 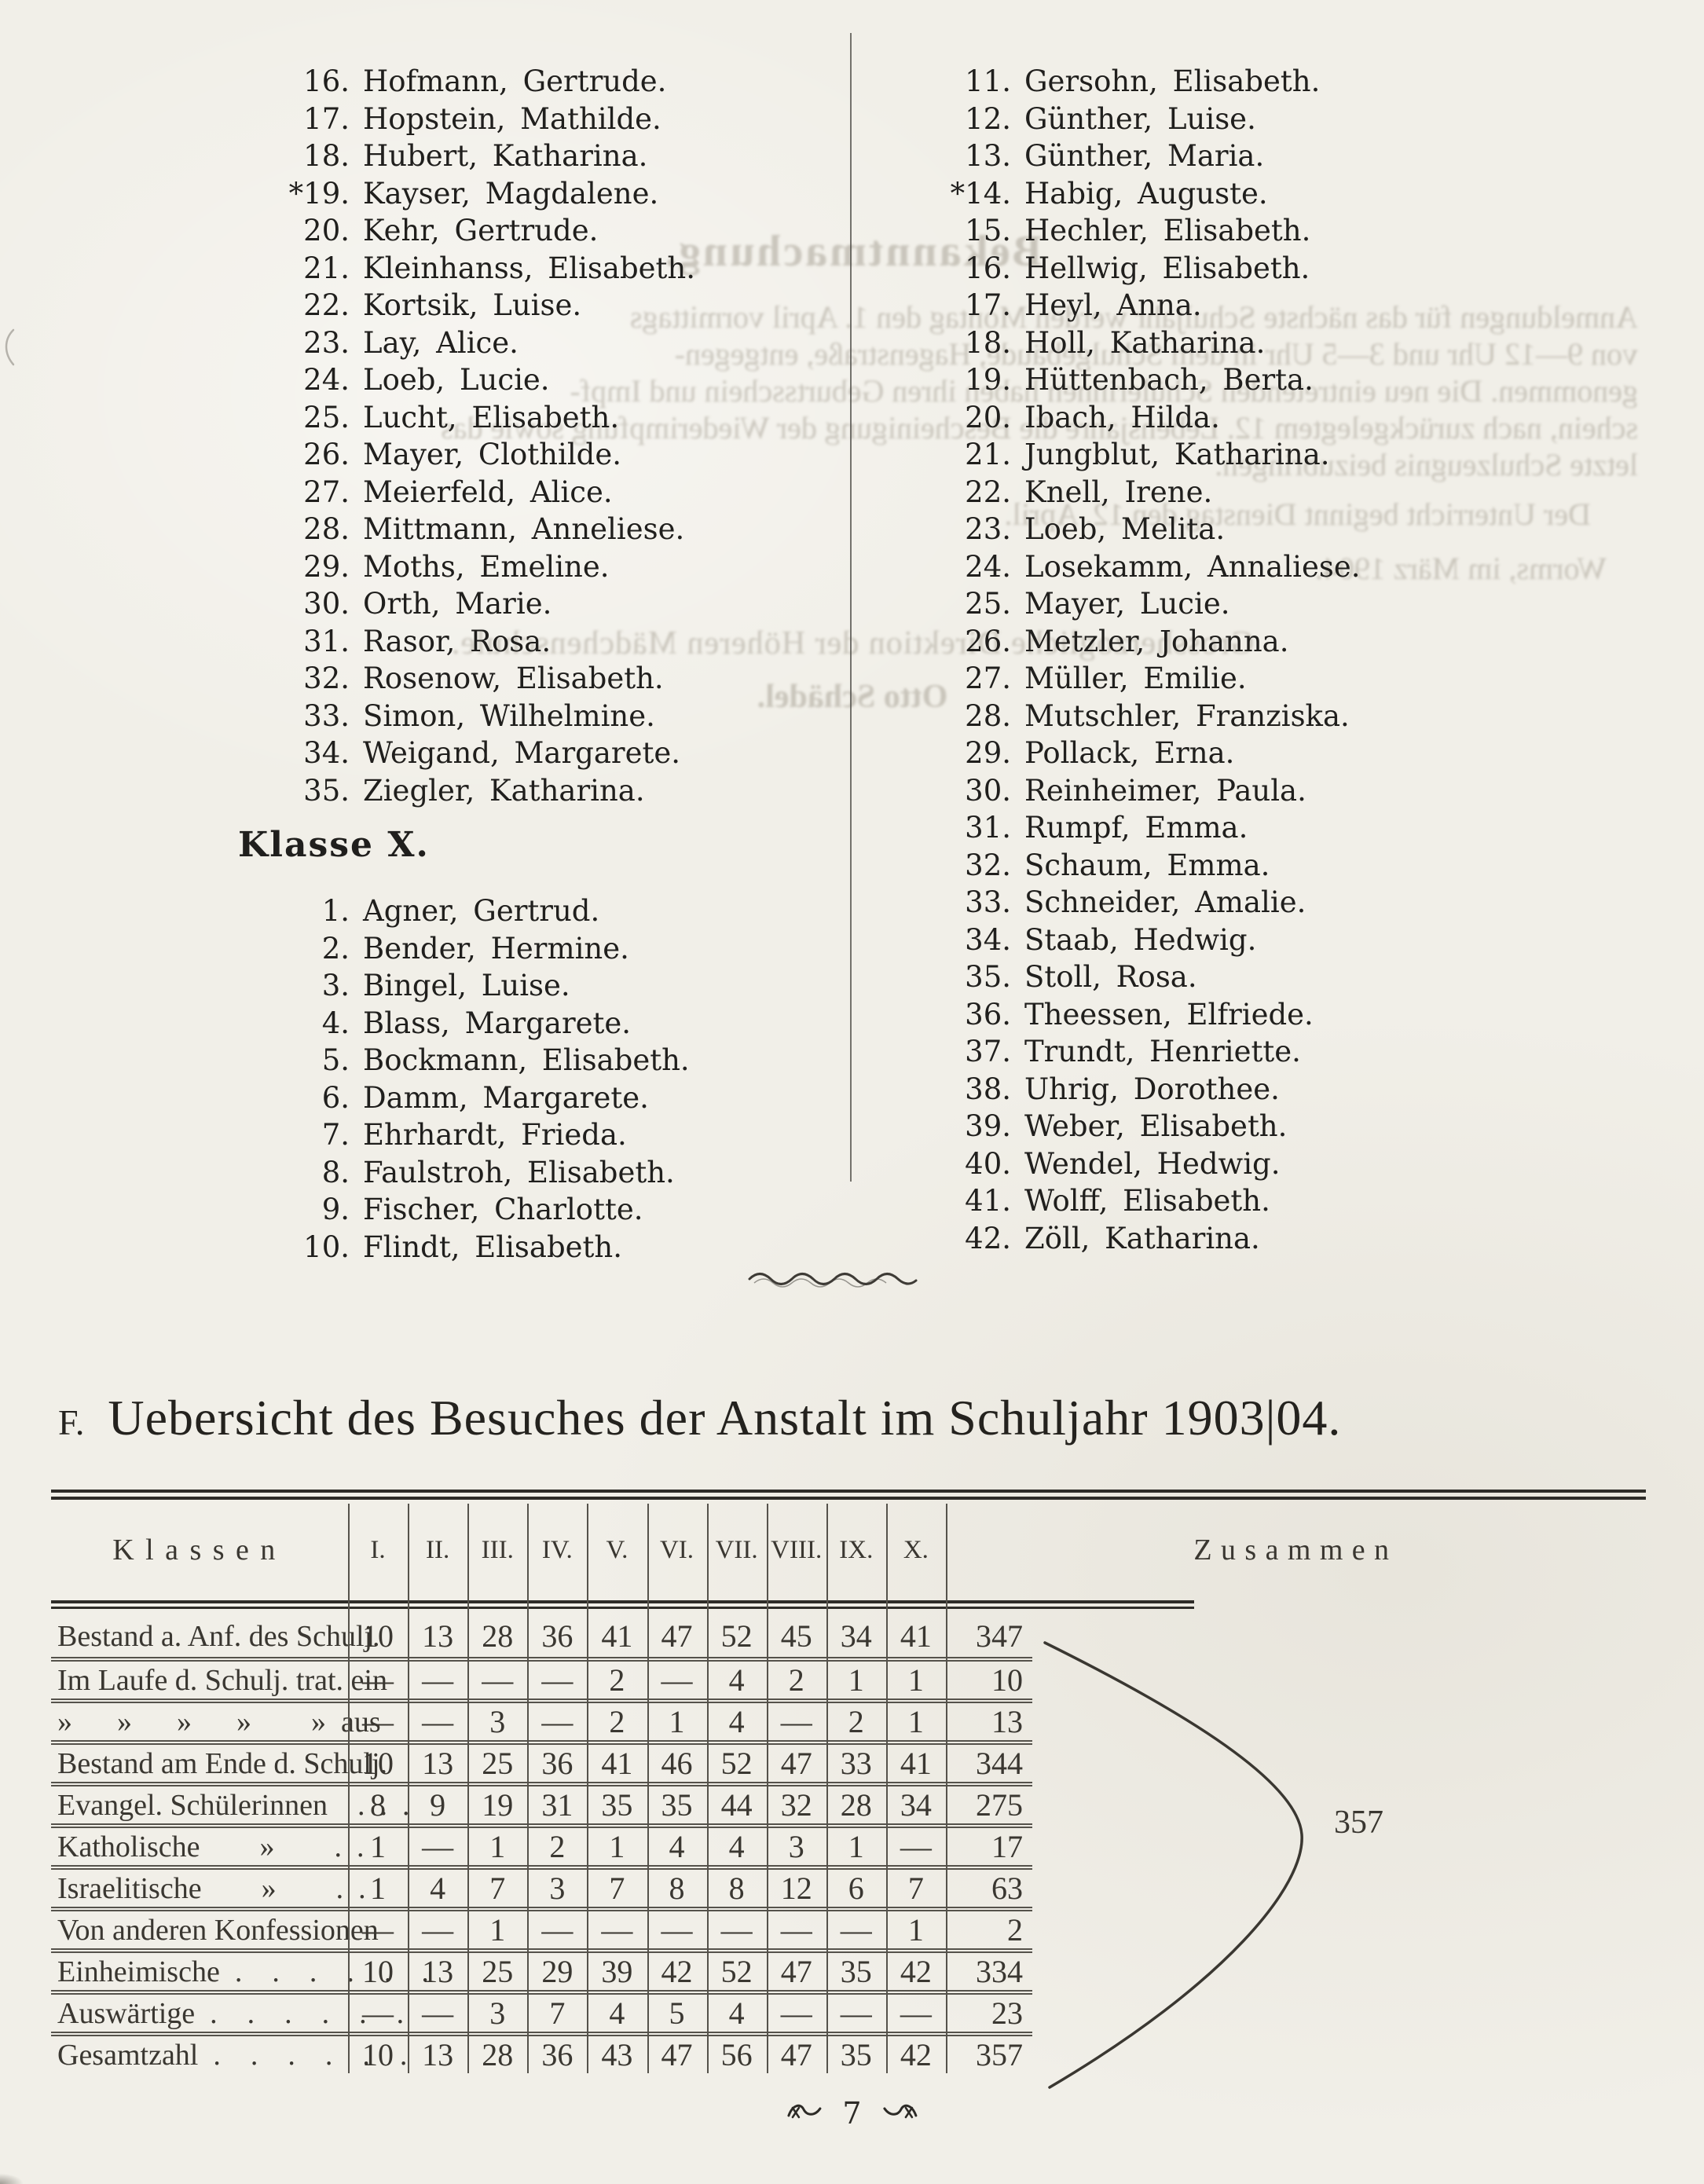 I want to click on list-item-name: Schneider, Amalie., so click(x=1165, y=902).